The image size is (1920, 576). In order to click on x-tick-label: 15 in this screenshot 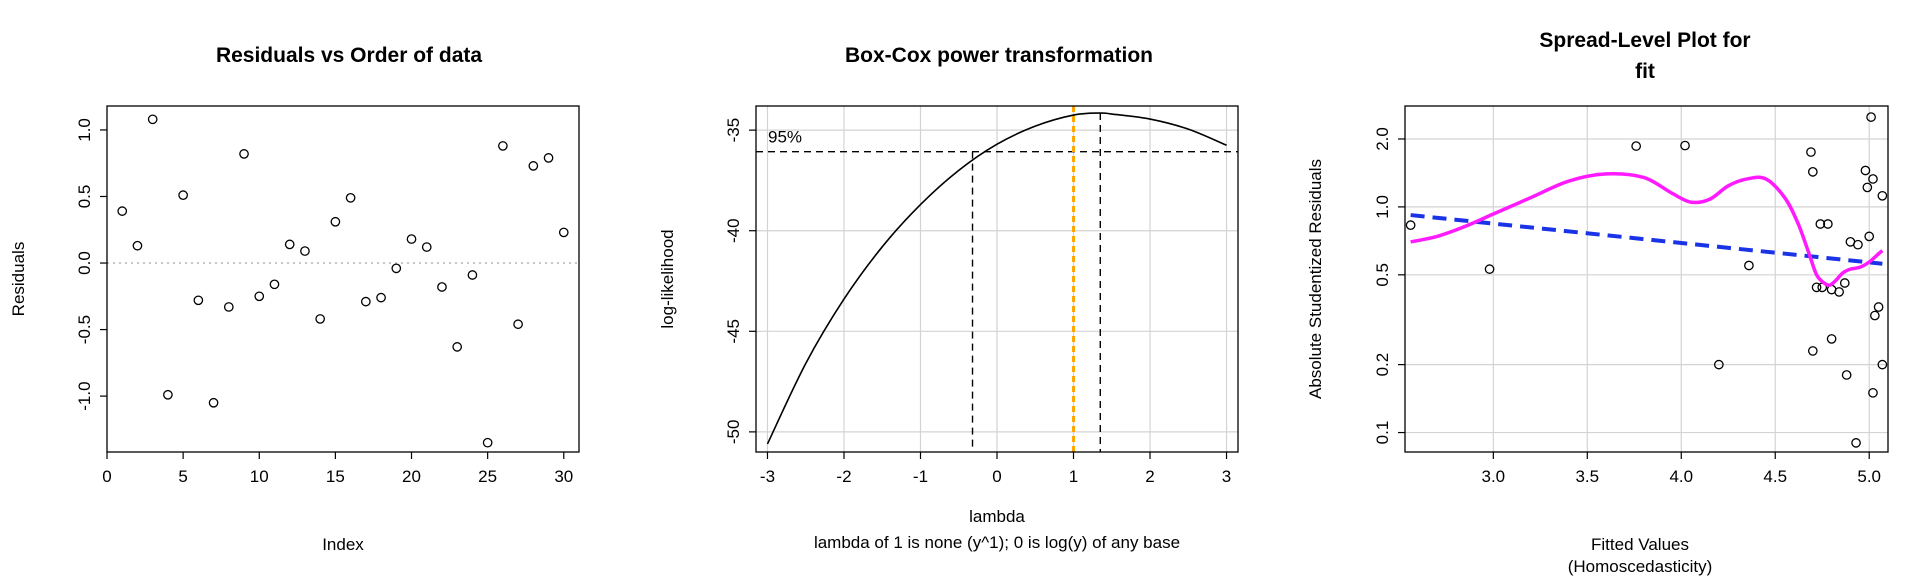, I will do `click(335, 476)`.